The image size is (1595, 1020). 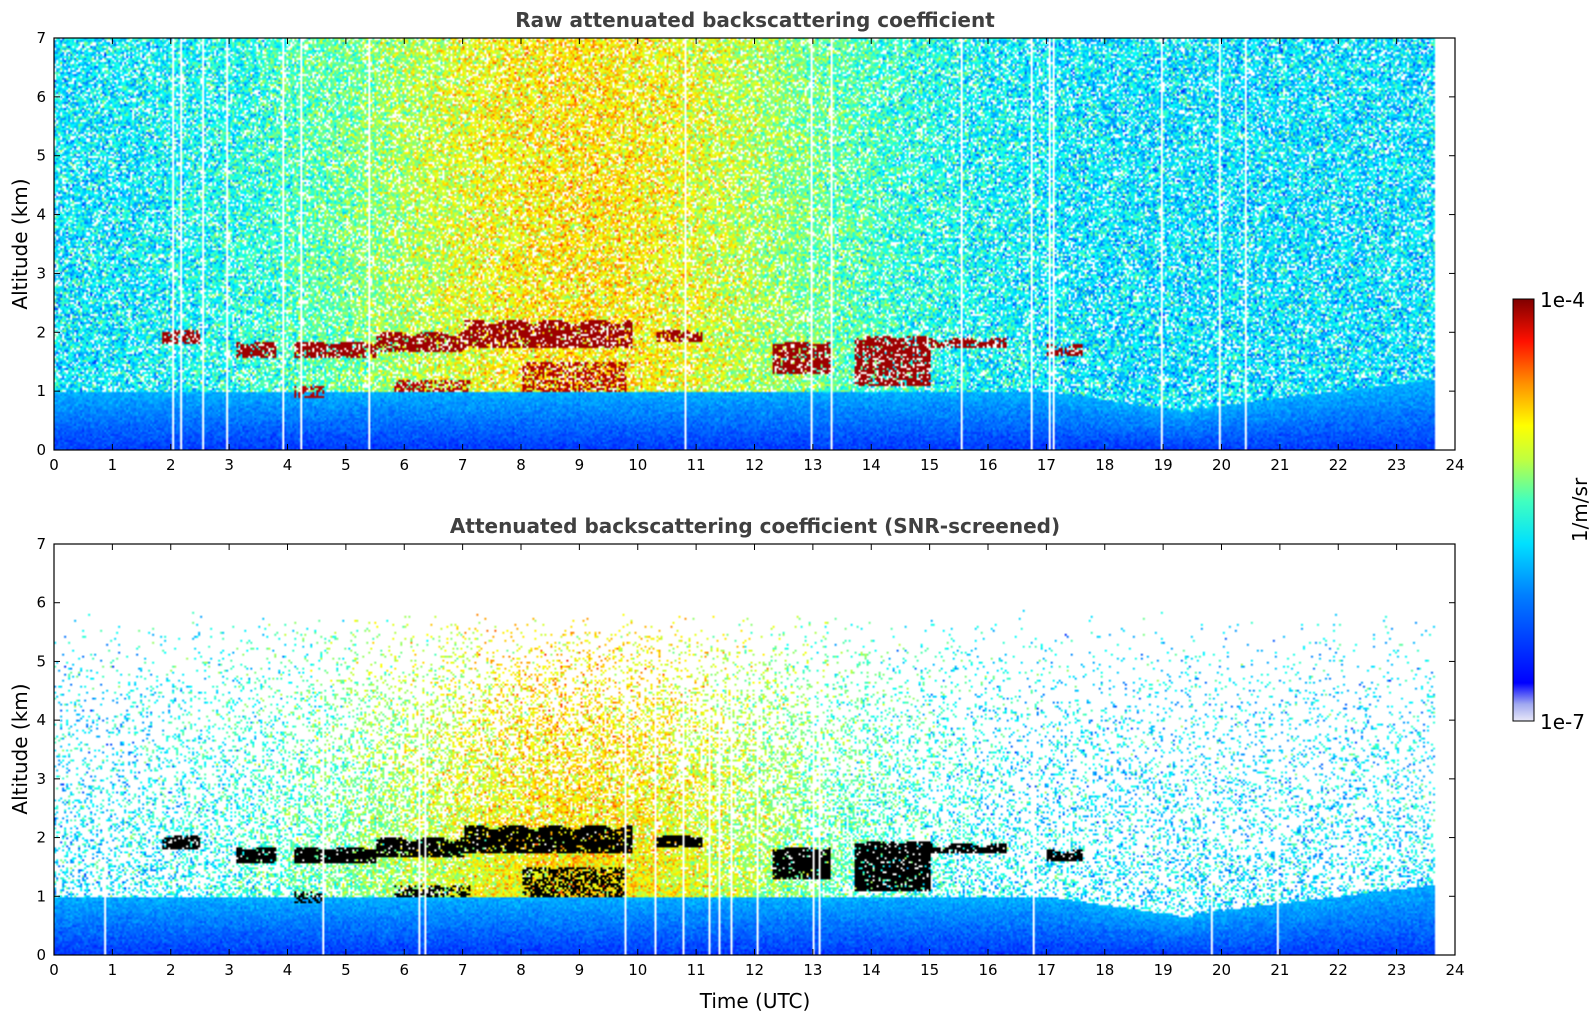 What do you see at coordinates (1562, 722) in the screenshot?
I see `colorbar-min-label: 1e-7` at bounding box center [1562, 722].